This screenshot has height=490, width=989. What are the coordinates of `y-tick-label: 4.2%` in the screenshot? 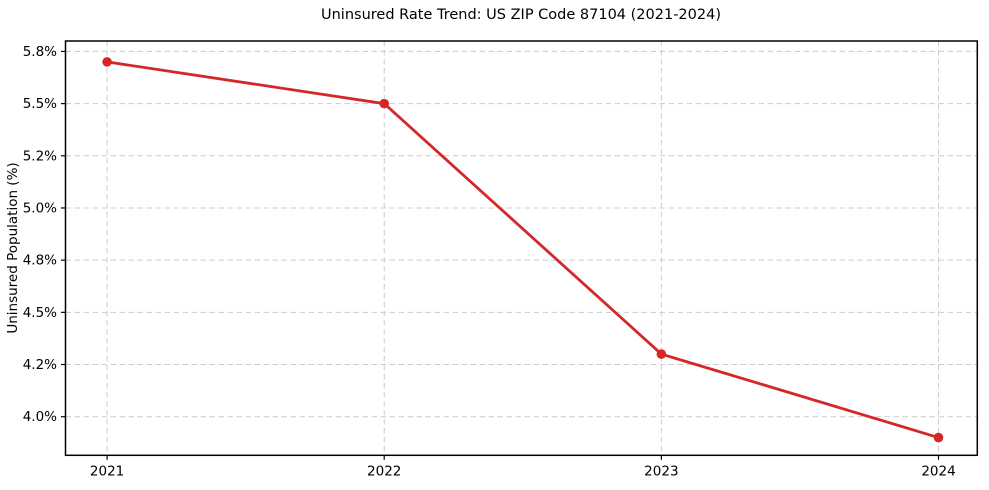 It's located at (40, 365).